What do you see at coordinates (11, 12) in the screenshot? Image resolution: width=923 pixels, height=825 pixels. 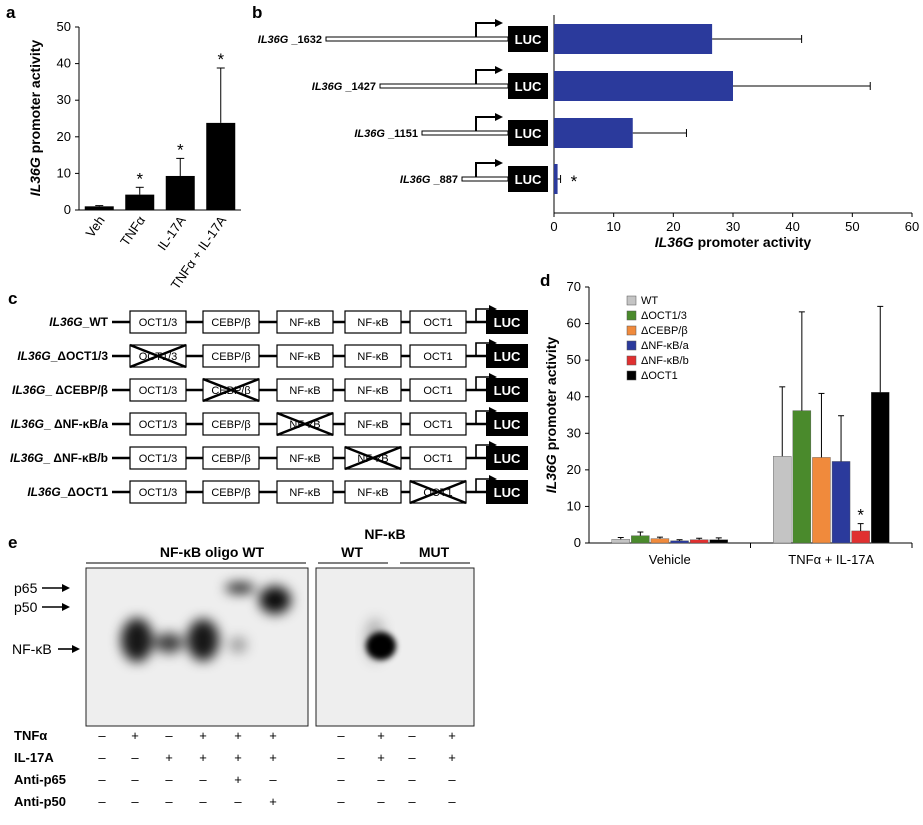 I see `panel-label-a: a` at bounding box center [11, 12].